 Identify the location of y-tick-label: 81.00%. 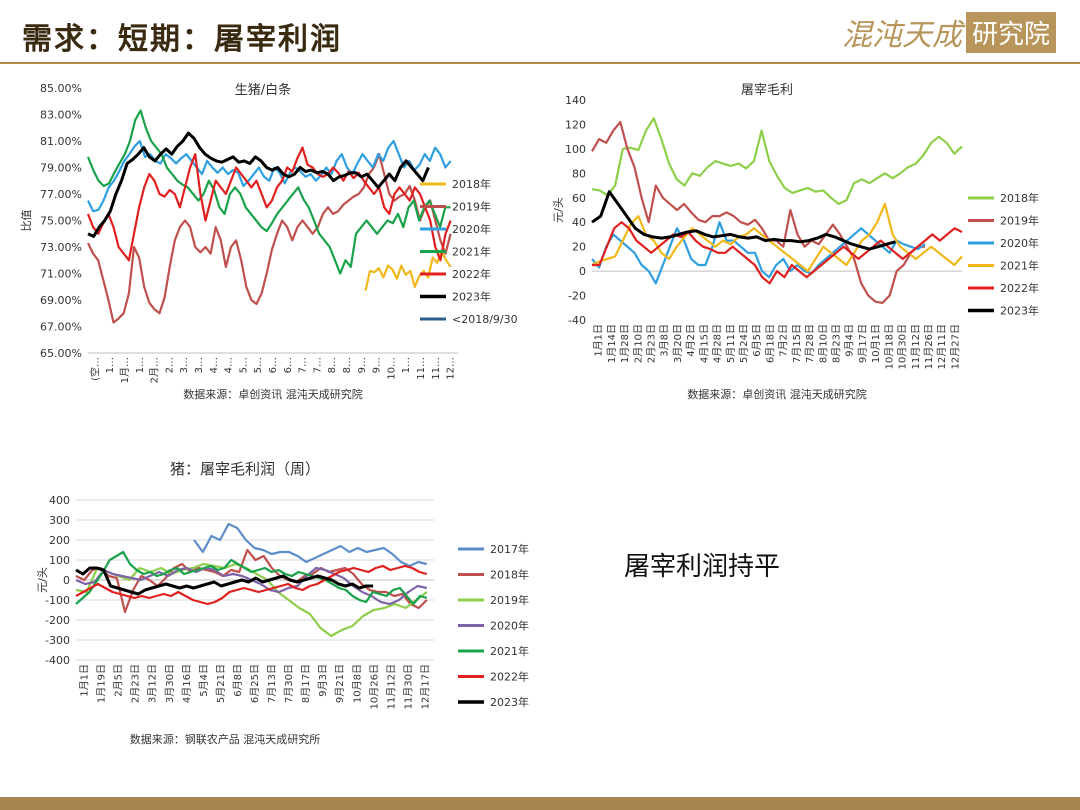
(61, 141).